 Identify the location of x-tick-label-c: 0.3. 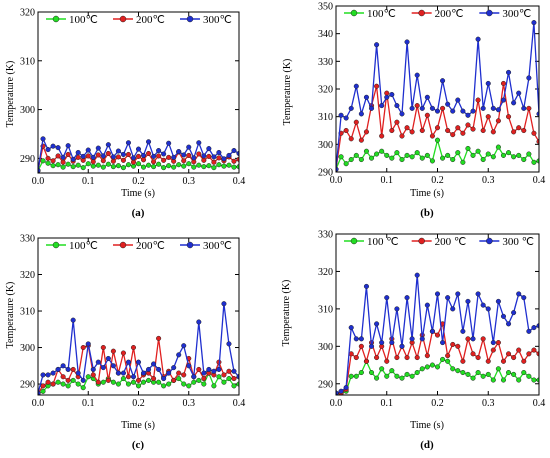
(189, 403).